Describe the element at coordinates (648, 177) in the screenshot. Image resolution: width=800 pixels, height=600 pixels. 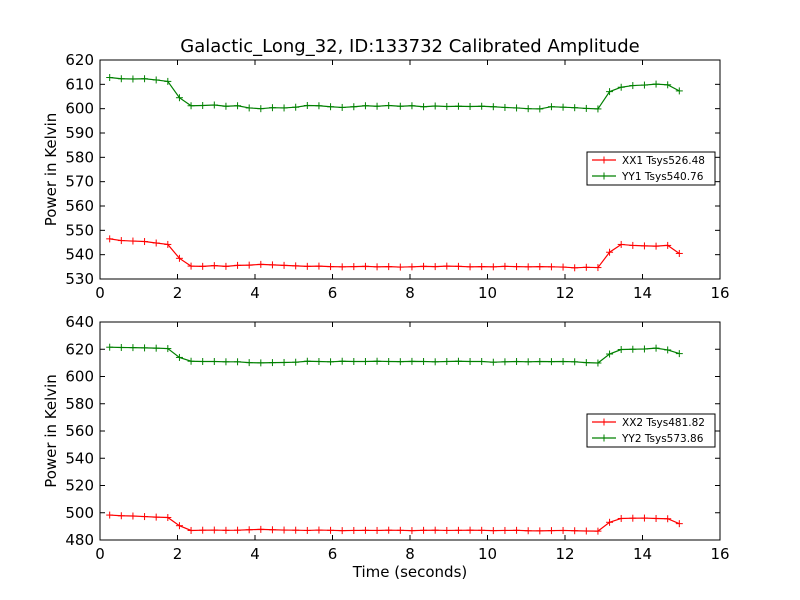
I see `legend-entry: YY1 Tsys540.76` at that location.